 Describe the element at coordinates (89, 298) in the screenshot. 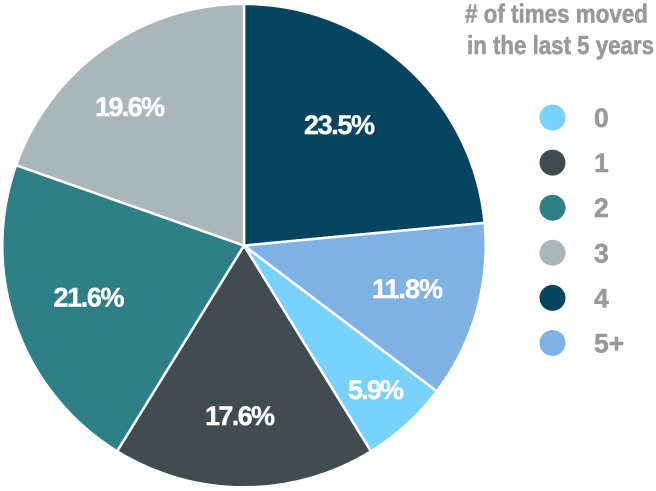

I see `svg-text: 21.6%` at that location.